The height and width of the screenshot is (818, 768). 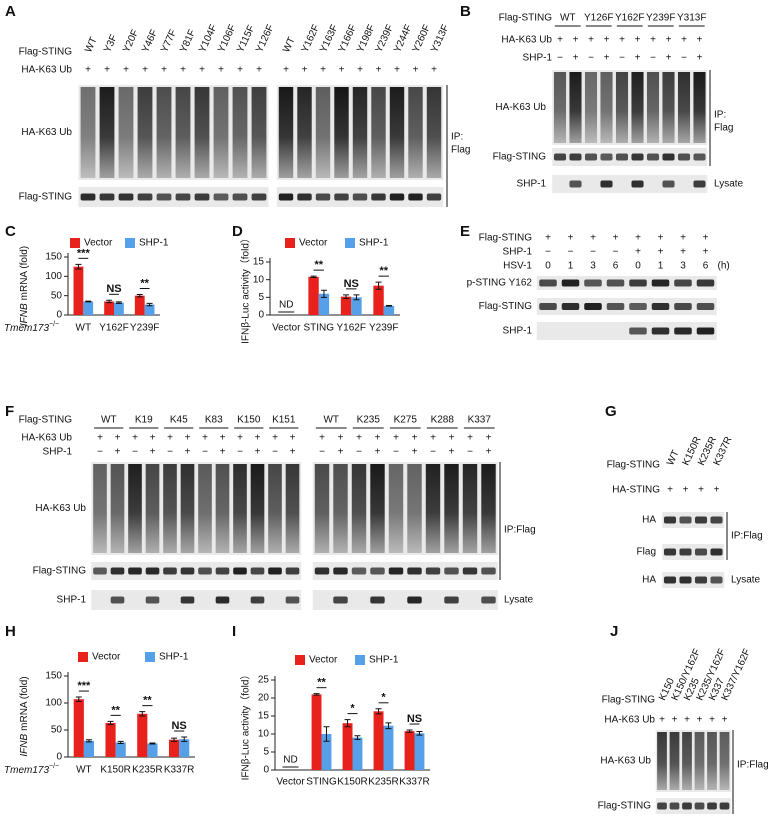 What do you see at coordinates (457, 137) in the screenshot?
I see `side-label: IP:` at bounding box center [457, 137].